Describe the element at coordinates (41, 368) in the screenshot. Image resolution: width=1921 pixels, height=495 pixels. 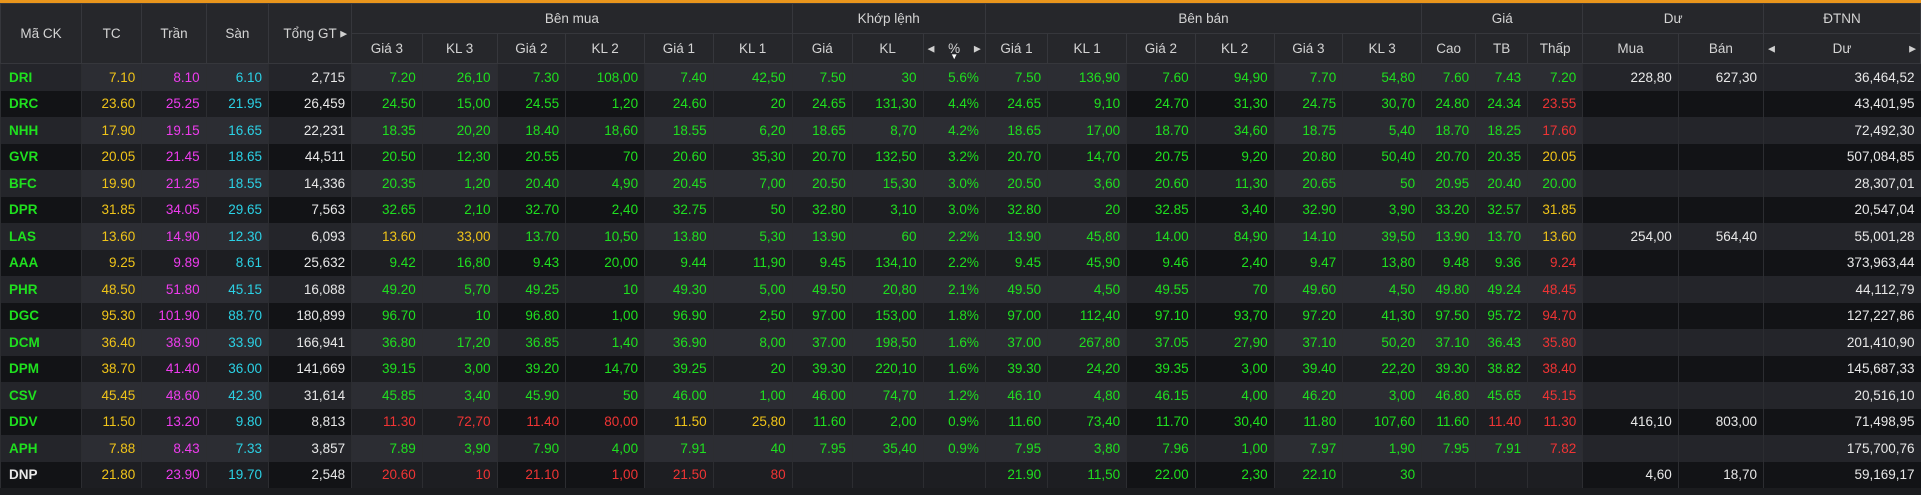
I see `cell-sym: DPM` at that location.